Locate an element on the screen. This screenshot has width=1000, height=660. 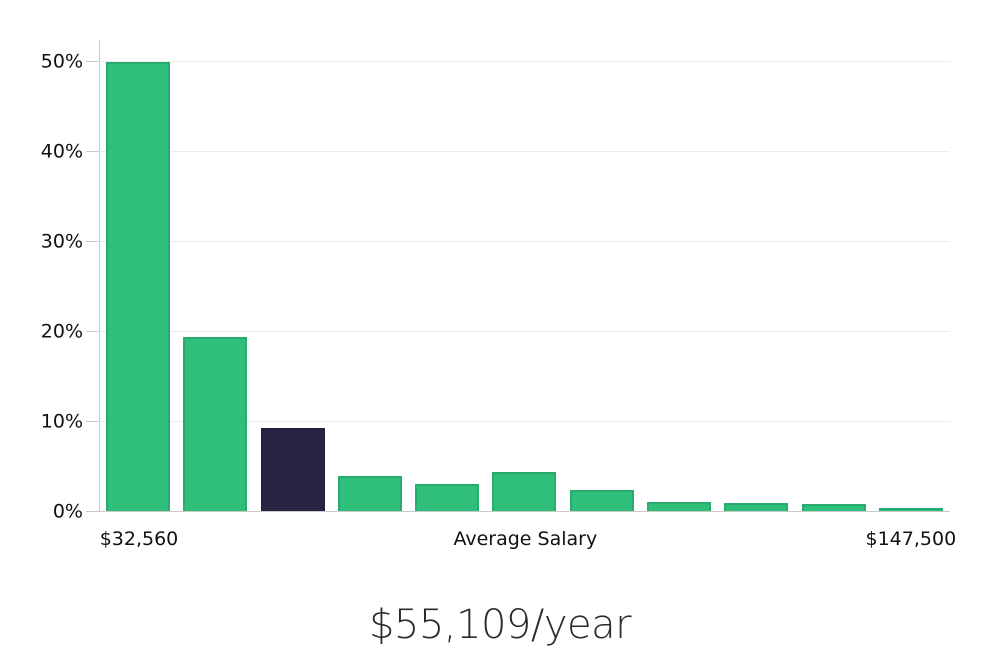
x-axis-labels: $32,560 Average Salary $147,500 is located at coordinates (527, 540).